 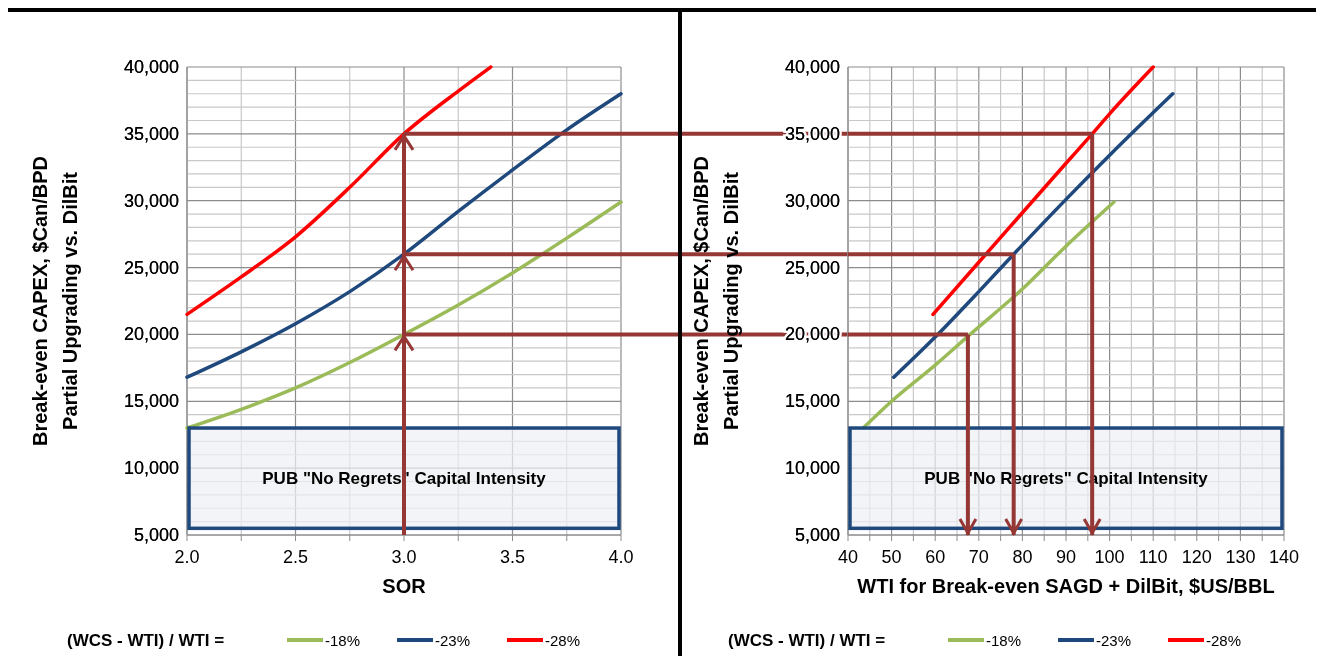 What do you see at coordinates (848, 557) in the screenshot?
I see `x-tick-label: 40` at bounding box center [848, 557].